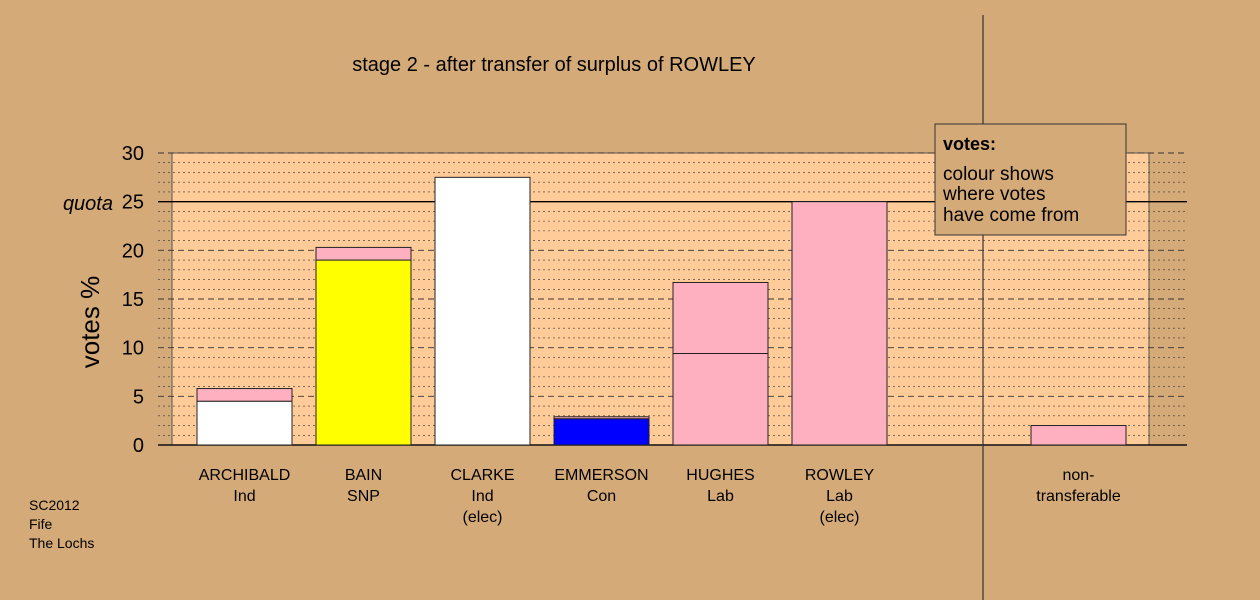  Describe the element at coordinates (840, 475) in the screenshot. I see `x-tick-label: ROWLEY` at that location.